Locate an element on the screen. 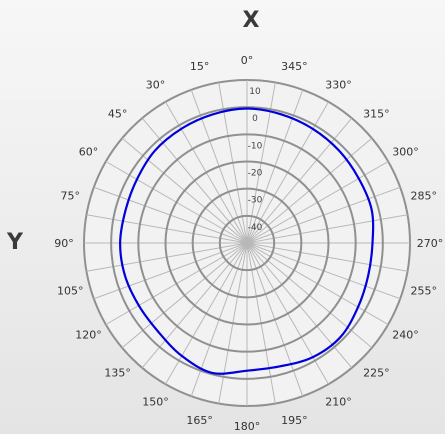 This screenshot has height=434, width=445. angle-tick-label: 105° is located at coordinates (70, 290).